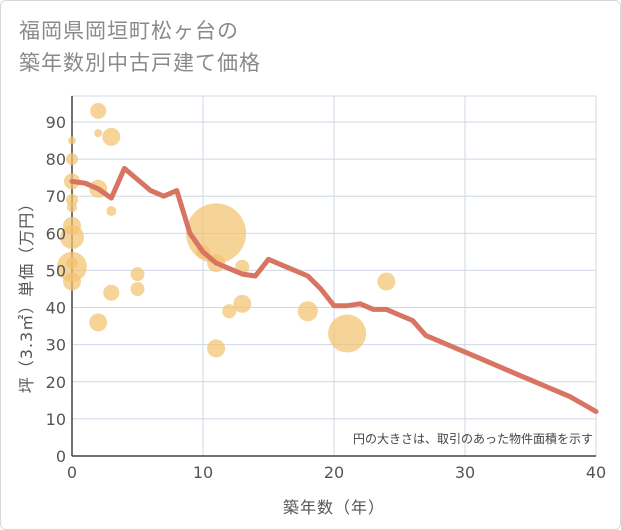 Image resolution: width=621 pixels, height=530 pixels. I want to click on y-tick-label-10: 10, so click(56, 419).